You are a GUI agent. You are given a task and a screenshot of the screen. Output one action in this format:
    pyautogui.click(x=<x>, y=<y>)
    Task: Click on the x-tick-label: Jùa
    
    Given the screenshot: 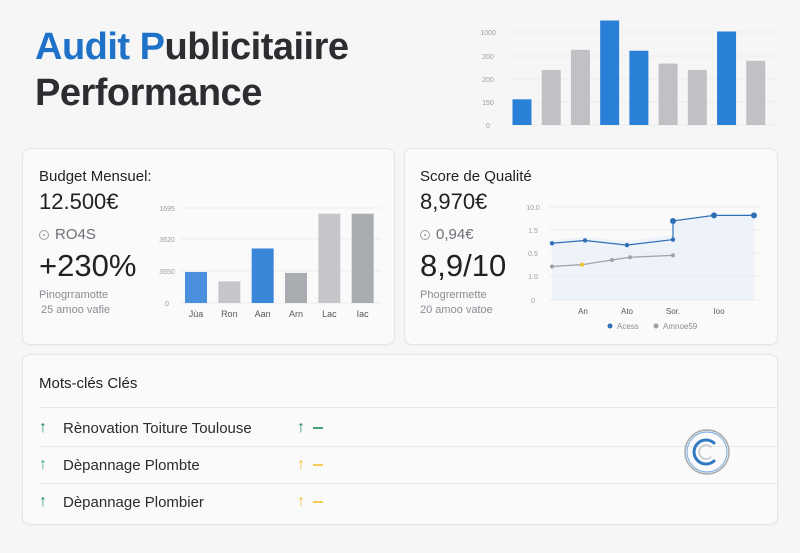 What is the action you would take?
    pyautogui.click(x=196, y=314)
    